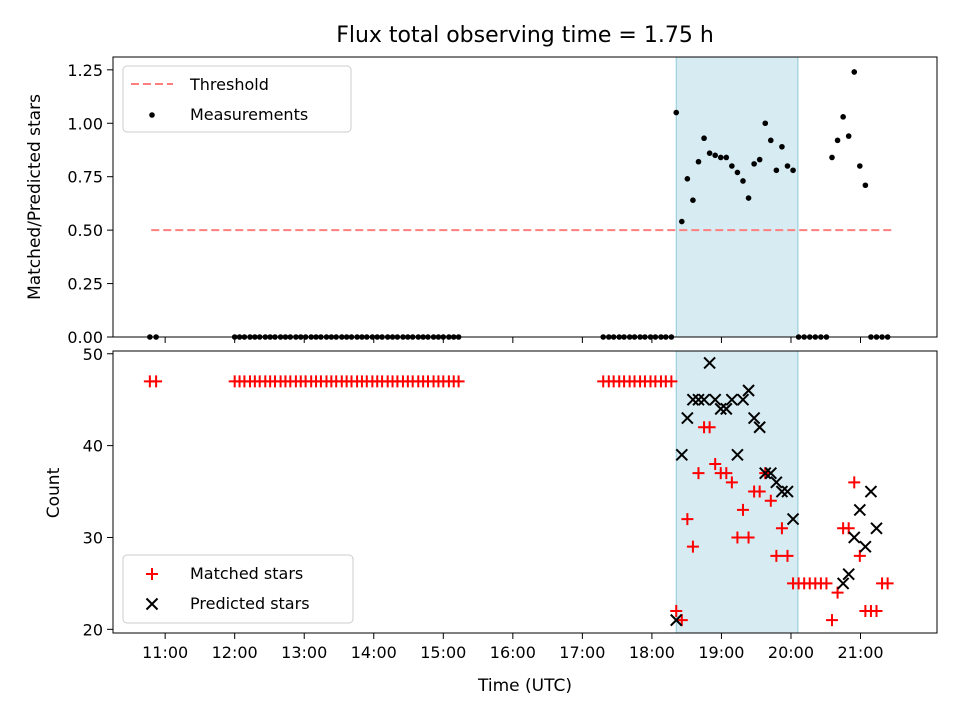  Describe the element at coordinates (235, 652) in the screenshot. I see `x-tick-label: 12:00` at that location.